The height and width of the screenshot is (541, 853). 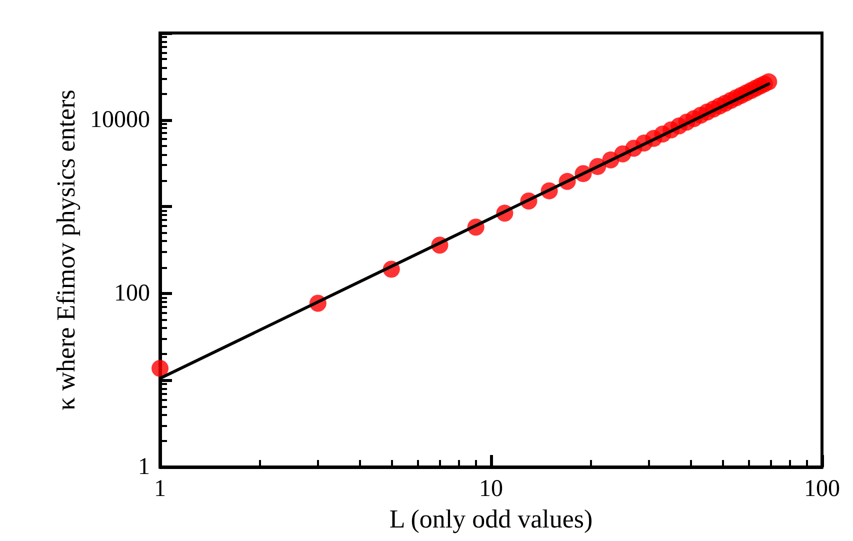 What do you see at coordinates (491, 519) in the screenshot?
I see `x-axis-title: L (only odd values)` at bounding box center [491, 519].